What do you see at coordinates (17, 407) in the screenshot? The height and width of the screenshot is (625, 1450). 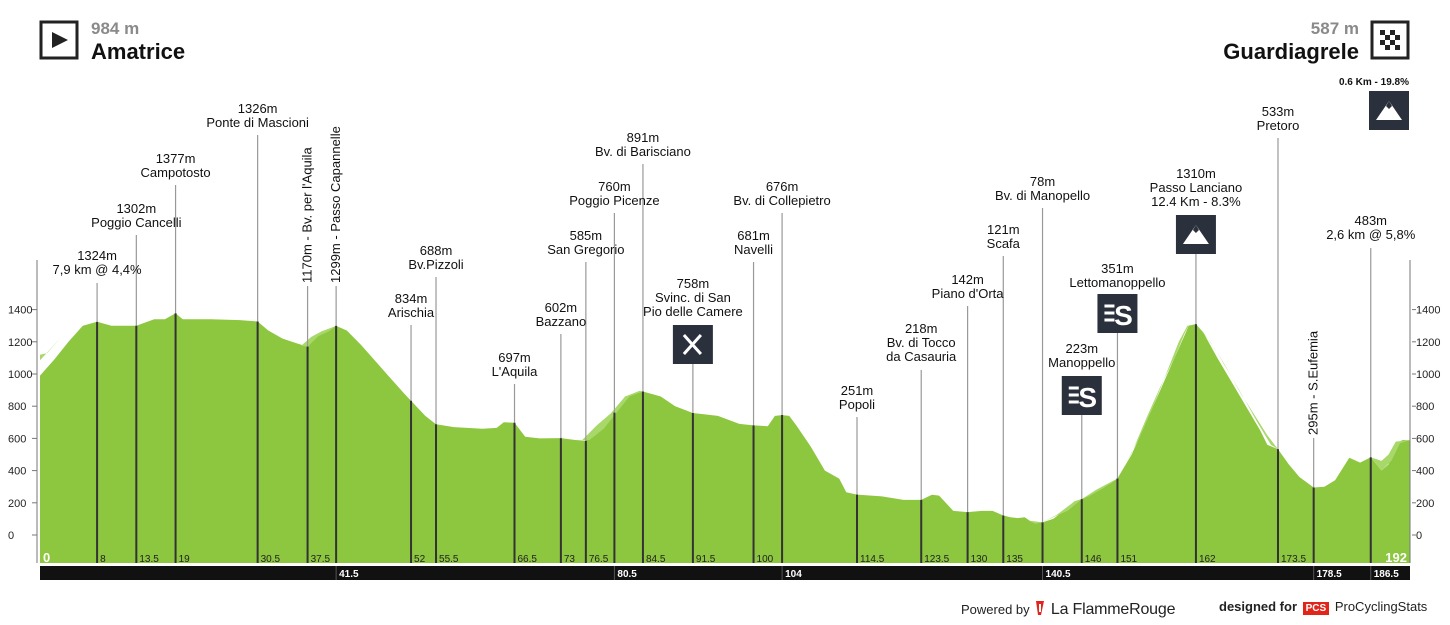 I see `y-tick-left-800: 800` at bounding box center [17, 407].